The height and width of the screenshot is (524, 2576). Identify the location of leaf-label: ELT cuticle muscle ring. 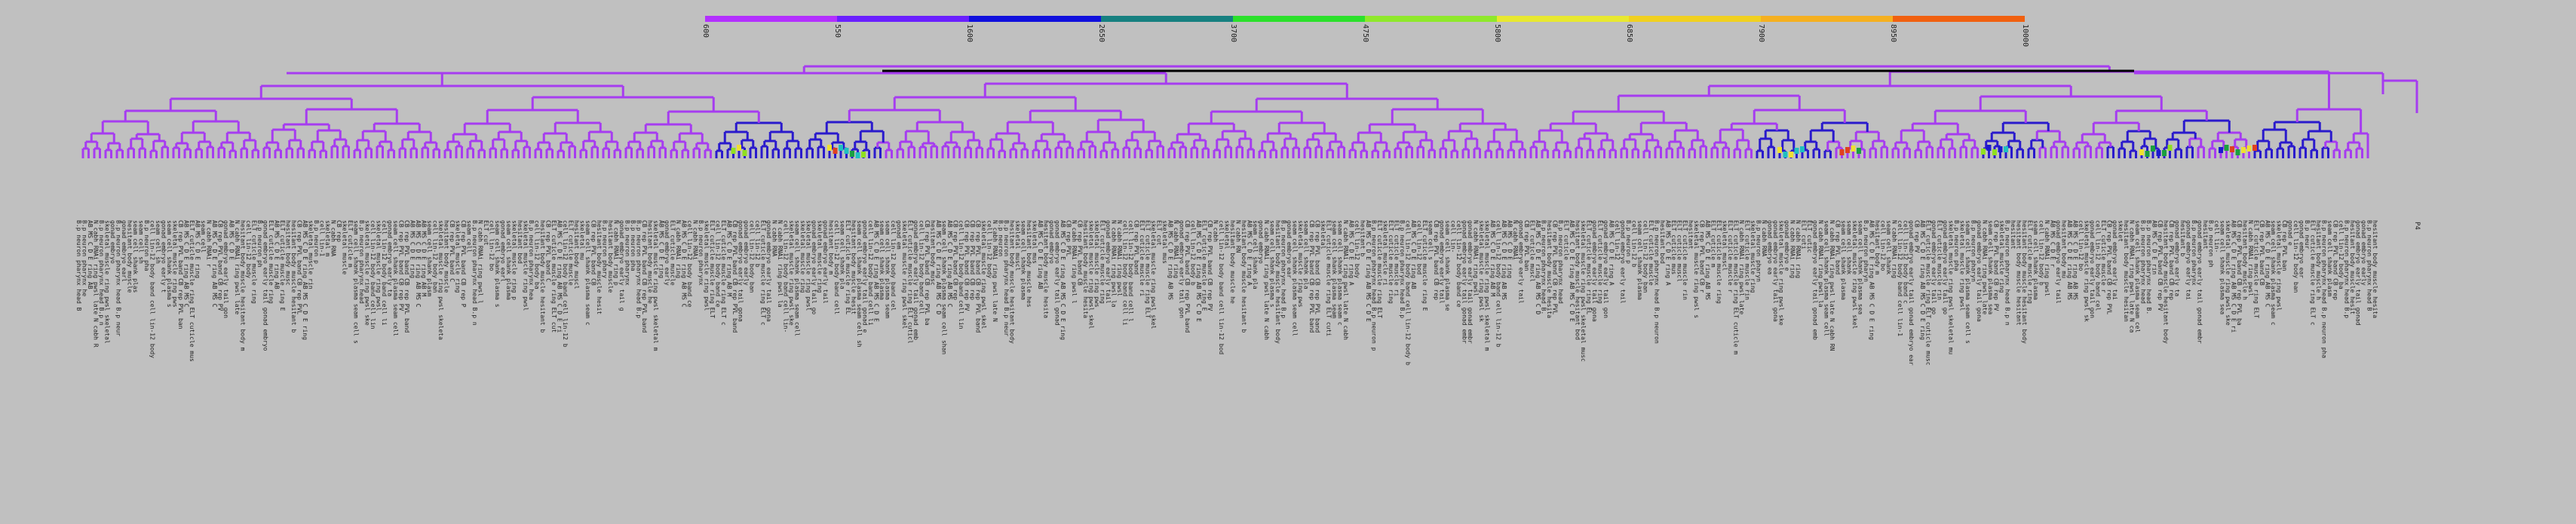
(2030, 262).